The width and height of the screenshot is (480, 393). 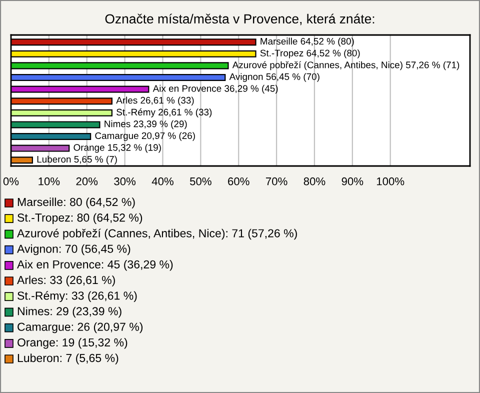 I want to click on text: St.-Tropez: 80 (64,52 %), so click(x=80, y=218).